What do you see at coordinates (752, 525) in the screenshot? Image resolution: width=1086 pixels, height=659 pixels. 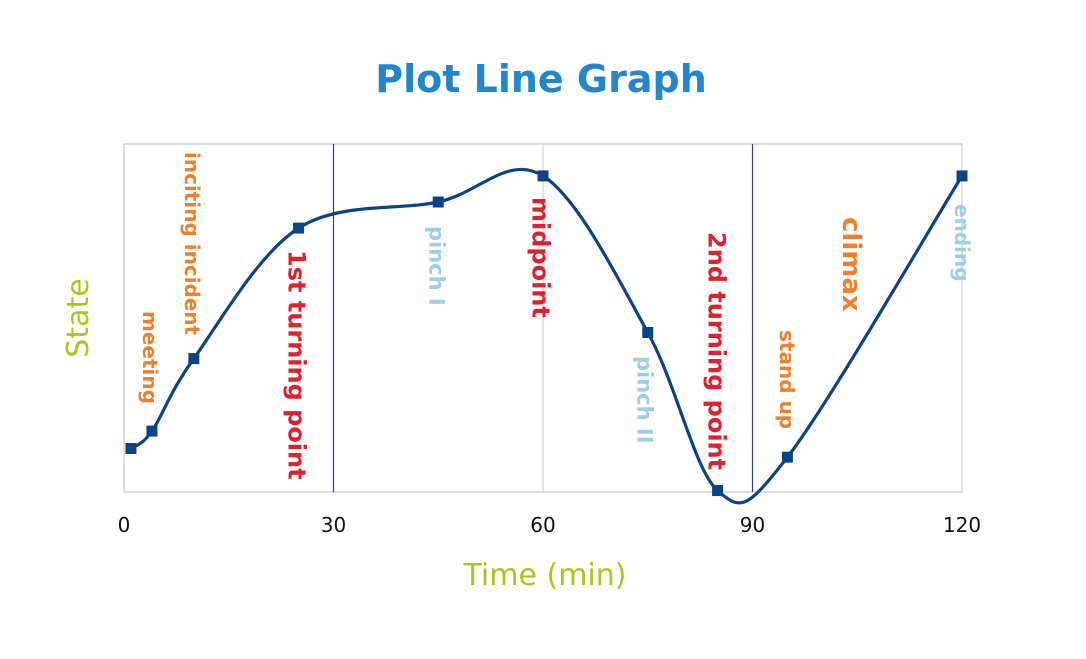 I see `x-tick-label: 90` at bounding box center [752, 525].